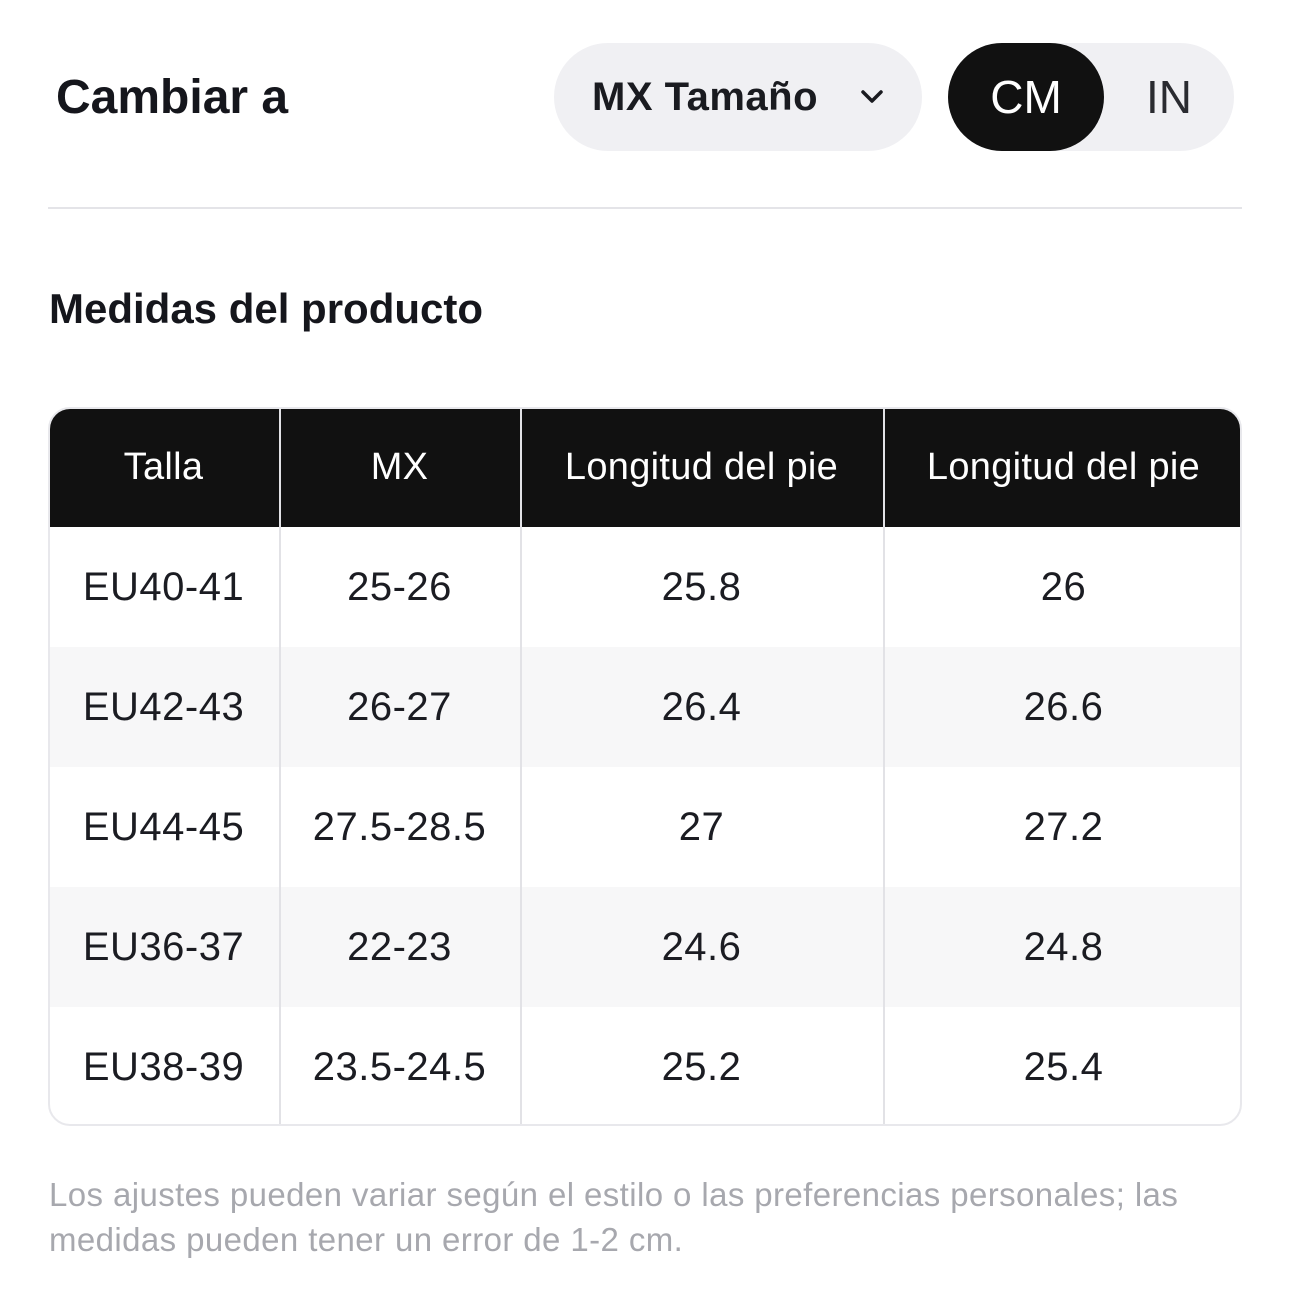 Image resolution: width=1290 pixels, height=1313 pixels. I want to click on table-row: EU42-43 26-27 26.4 26.6, so click(645, 707).